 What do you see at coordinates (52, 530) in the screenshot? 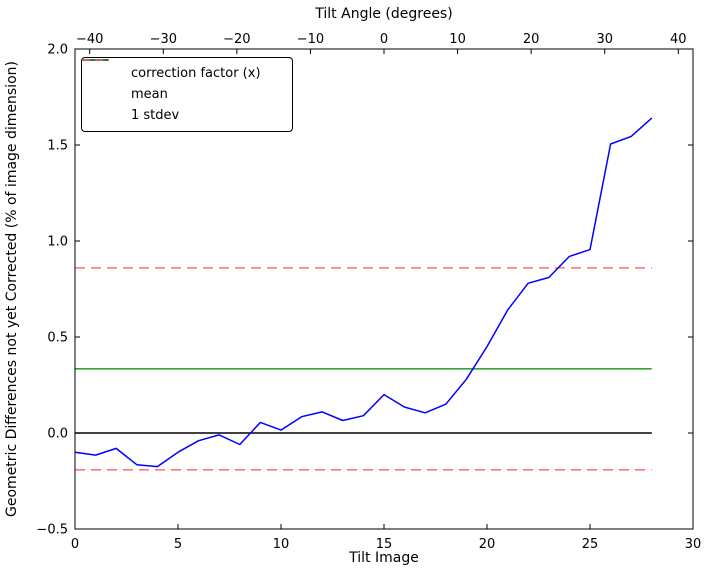
I see `y-tick-label: −0.5` at bounding box center [52, 530].